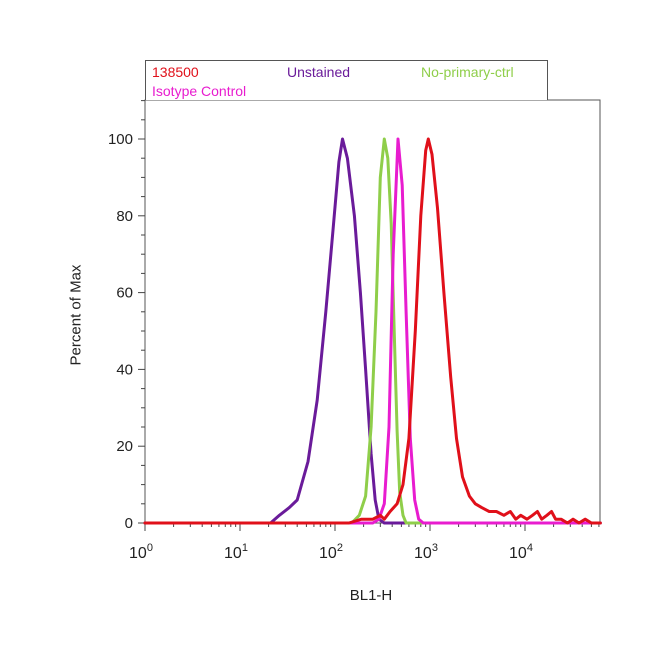 This screenshot has width=650, height=657. What do you see at coordinates (129, 523) in the screenshot?
I see `y-tick-label: 0` at bounding box center [129, 523].